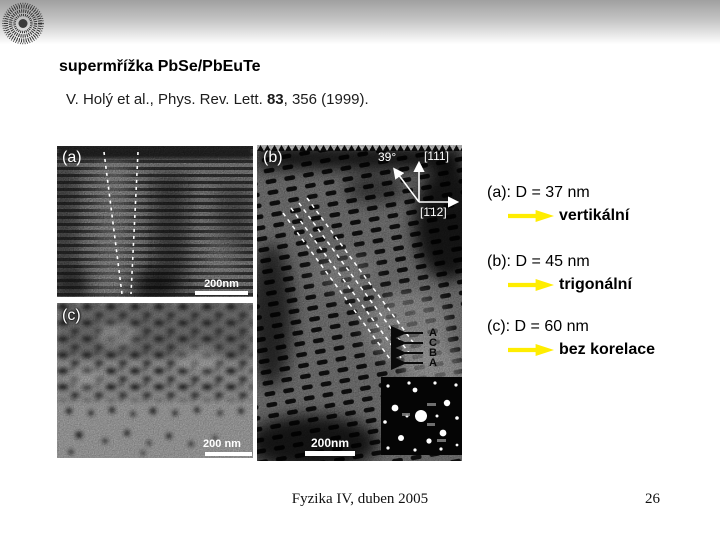 The width and height of the screenshot is (720, 540). I want to click on annotation-a-measure: (a): D = 37 nm, so click(538, 192).